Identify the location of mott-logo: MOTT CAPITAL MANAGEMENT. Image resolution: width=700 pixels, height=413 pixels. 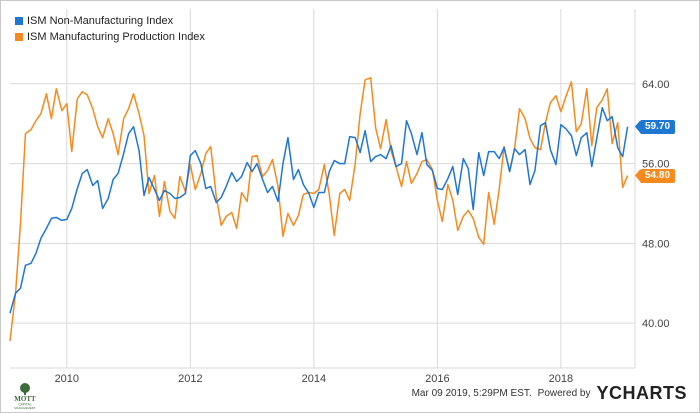
(25, 396).